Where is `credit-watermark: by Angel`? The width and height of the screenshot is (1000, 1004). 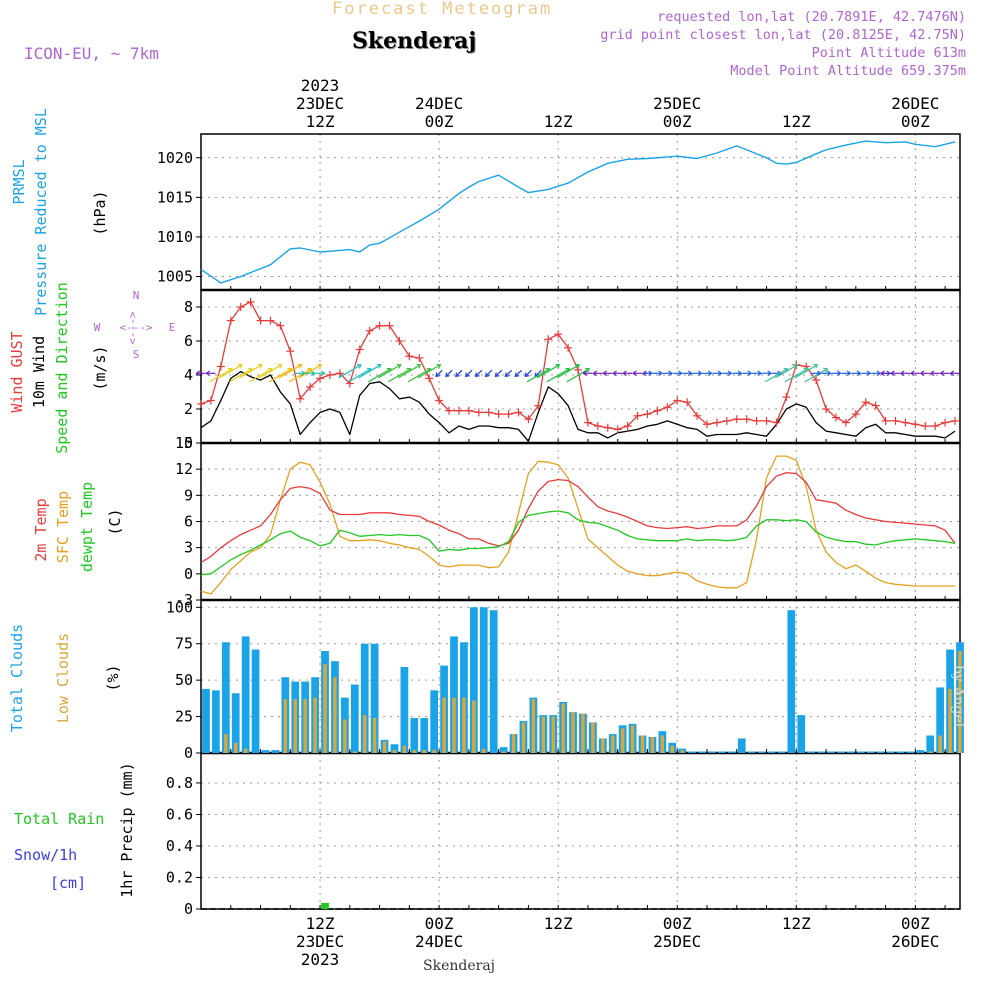
credit-watermark: by Angel is located at coordinates (958, 696).